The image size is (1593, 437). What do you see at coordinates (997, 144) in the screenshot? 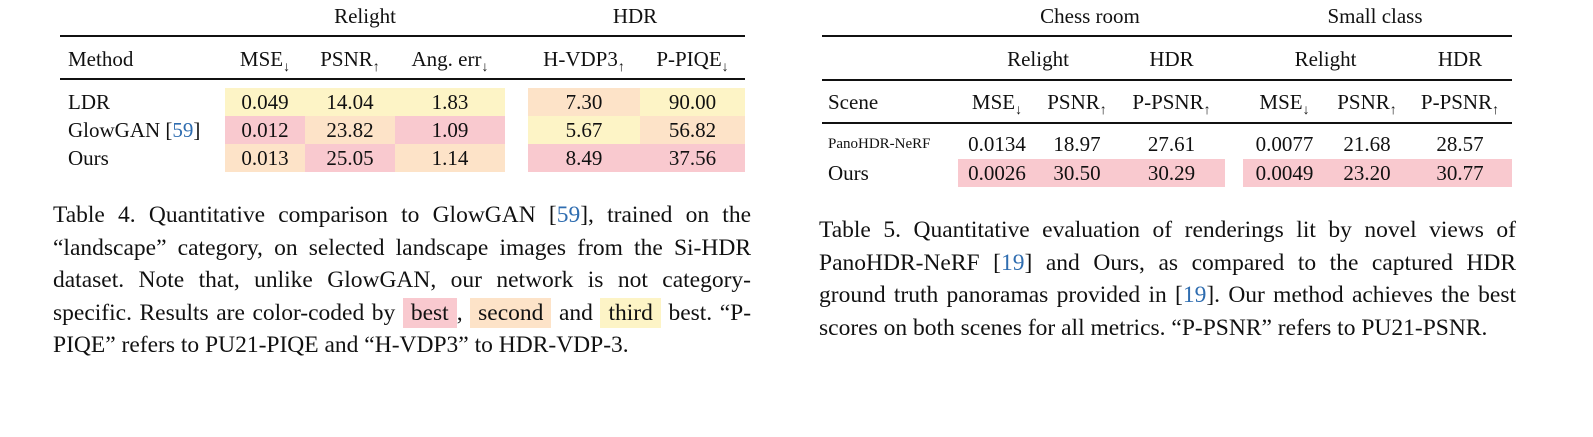
I see `cell-mse: 0.0134` at bounding box center [997, 144].